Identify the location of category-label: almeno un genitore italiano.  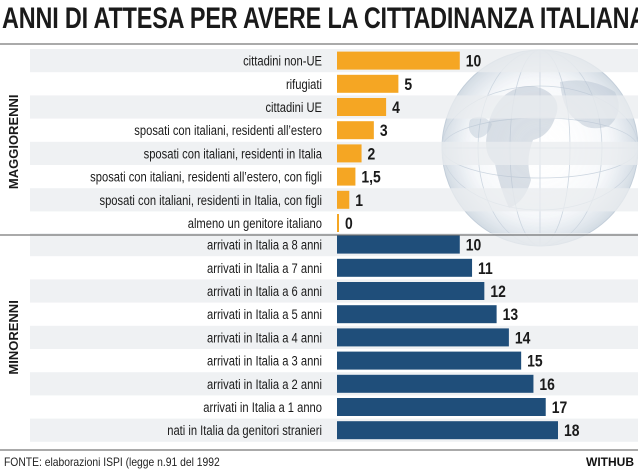
(255, 223).